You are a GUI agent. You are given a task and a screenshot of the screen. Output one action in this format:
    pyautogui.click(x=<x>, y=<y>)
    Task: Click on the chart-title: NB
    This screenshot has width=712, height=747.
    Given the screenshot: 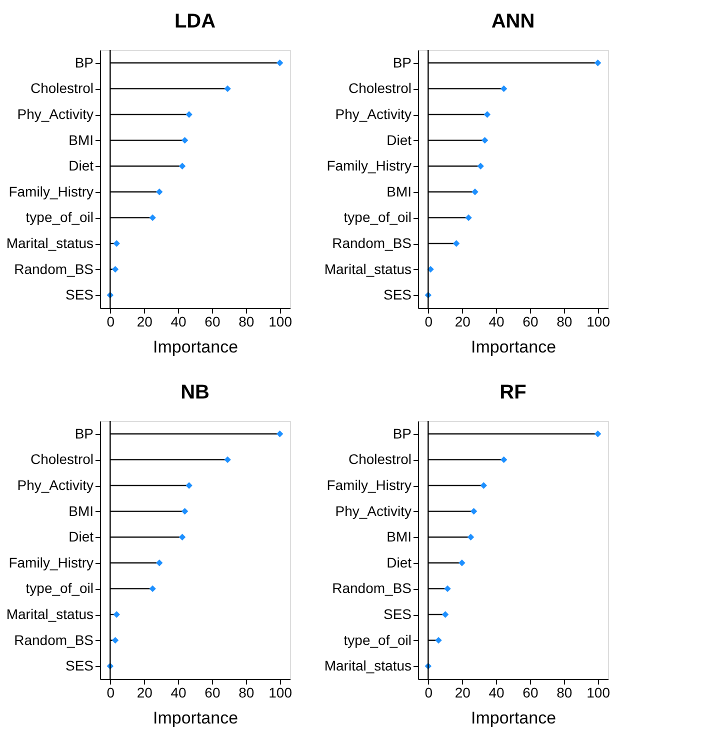 What is the action you would take?
    pyautogui.click(x=195, y=392)
    